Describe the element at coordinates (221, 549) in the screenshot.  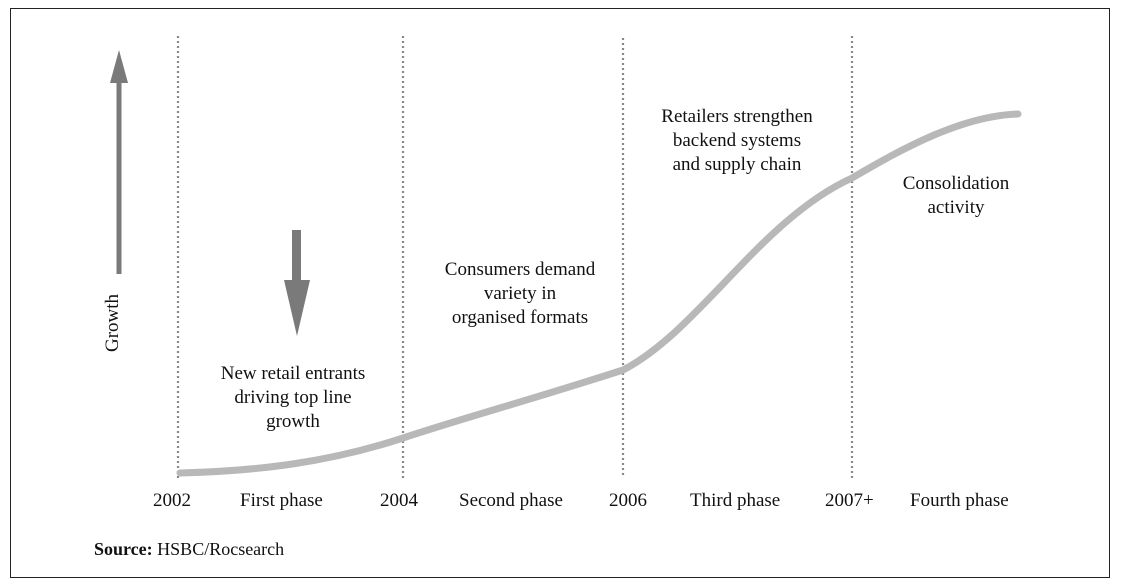
I see `source-text: HSBC/Rocsearch` at that location.